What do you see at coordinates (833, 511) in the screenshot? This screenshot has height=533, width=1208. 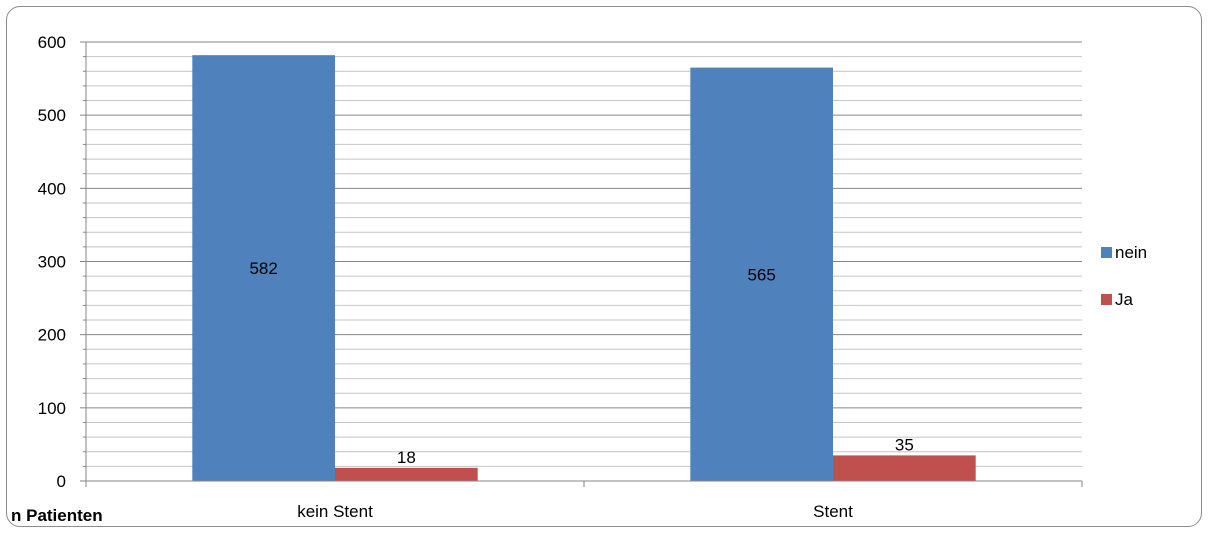 I see `x-tick-label: Stent` at bounding box center [833, 511].